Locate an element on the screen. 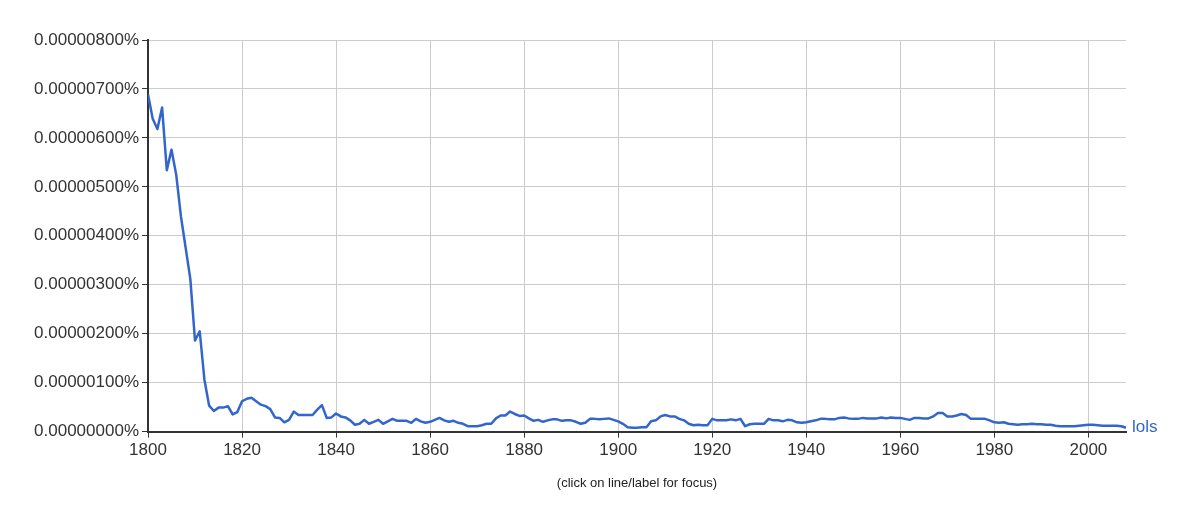 This screenshot has height=512, width=1200. x-tick-label: 1900 is located at coordinates (618, 450).